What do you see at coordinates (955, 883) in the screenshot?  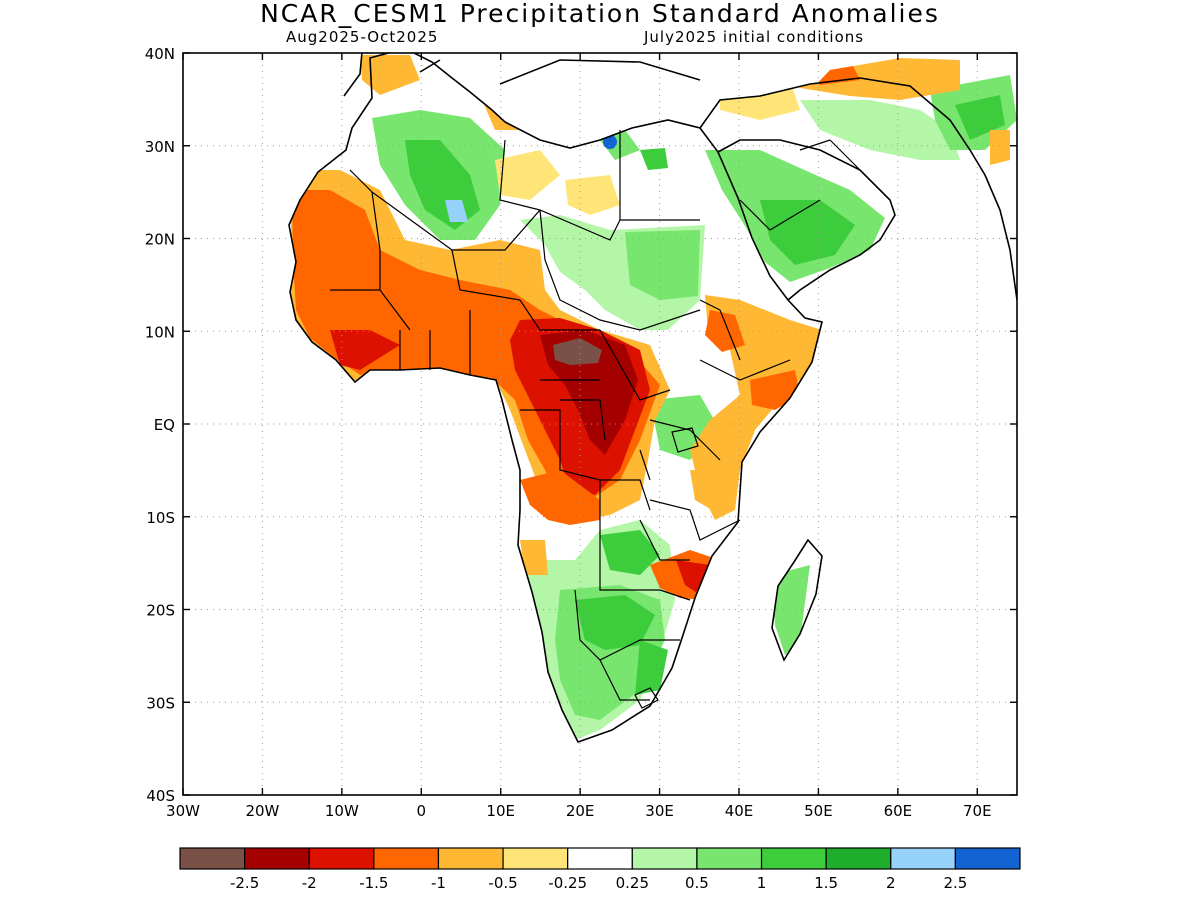 I see `colorbar-label: 2.5` at bounding box center [955, 883].